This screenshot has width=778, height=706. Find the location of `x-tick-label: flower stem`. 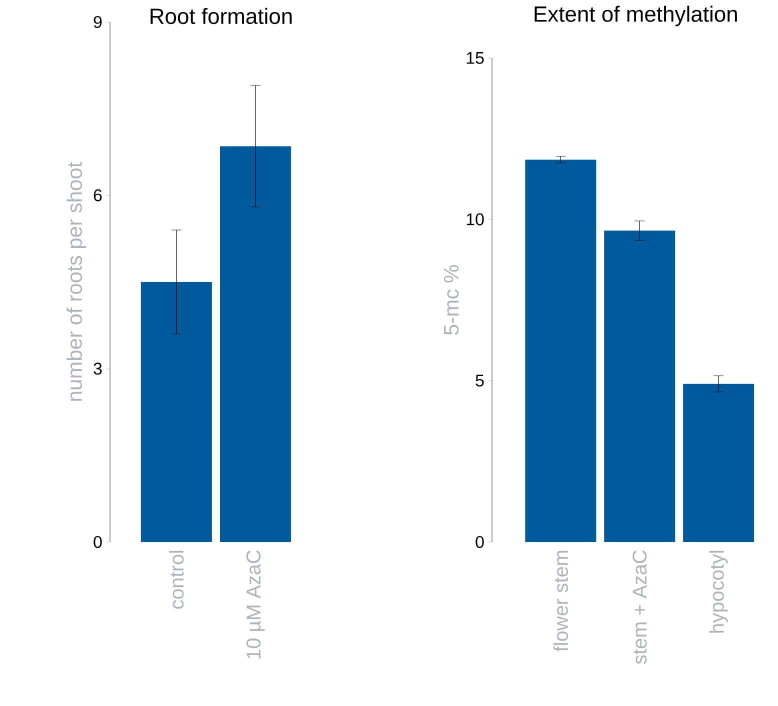

x-tick-label: flower stem is located at coordinates (560, 601).